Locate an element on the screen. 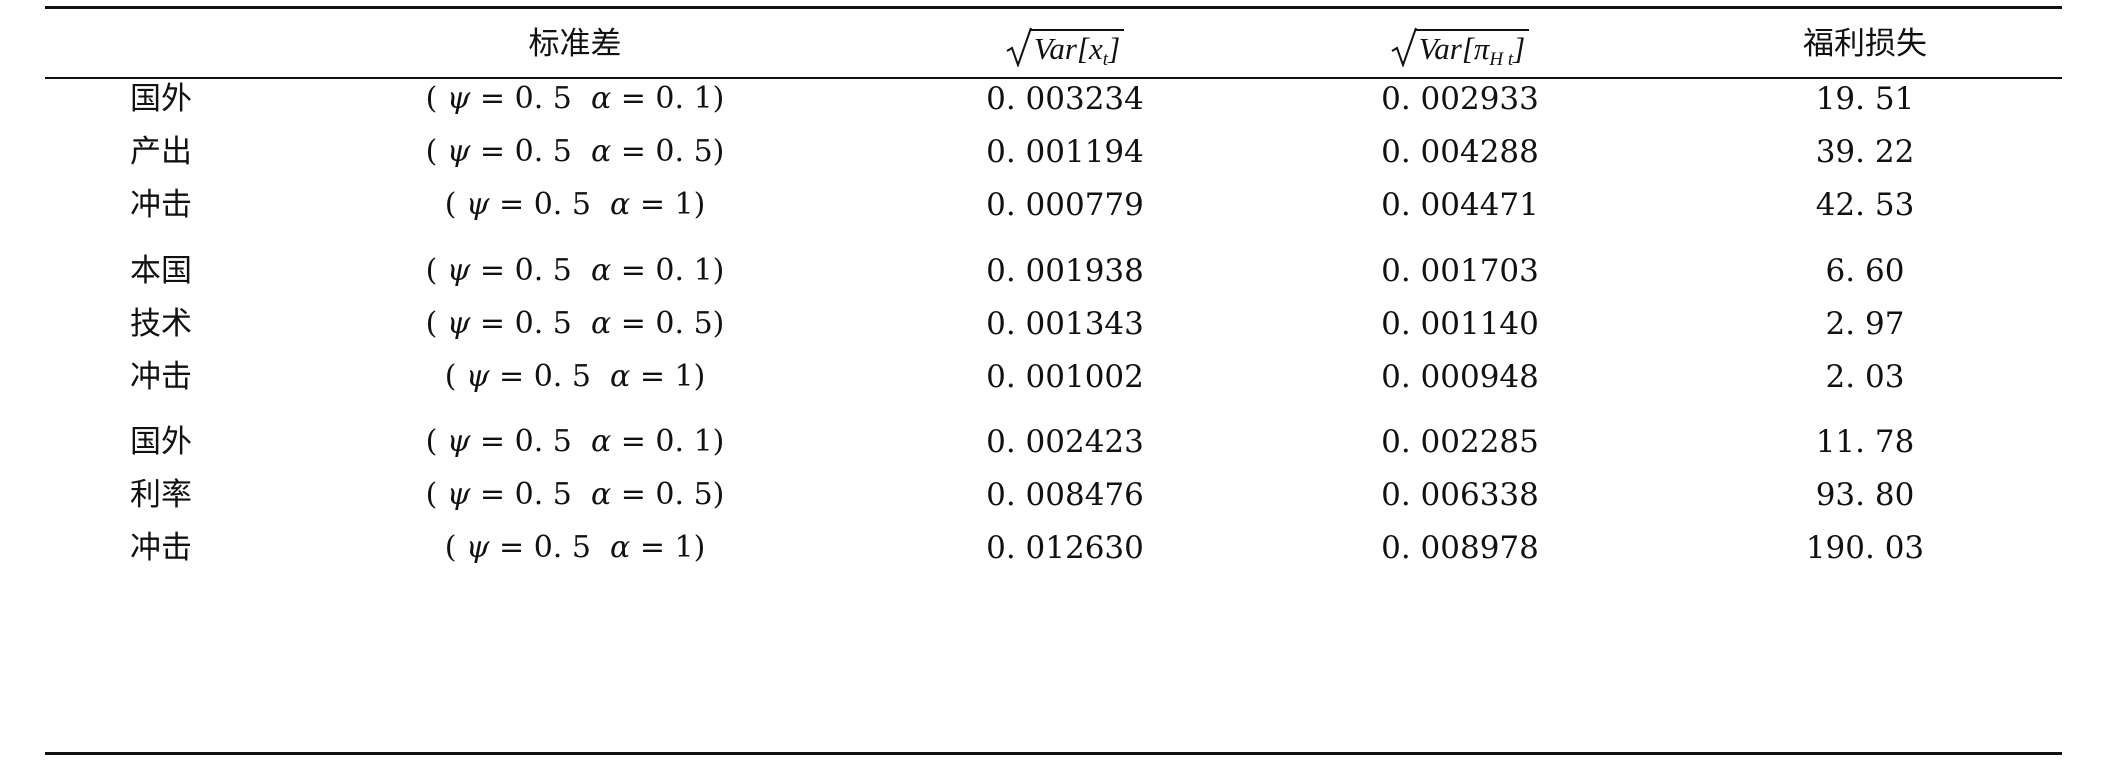 The height and width of the screenshot is (772, 2107). row-welfare-value: 6. 60 is located at coordinates (1865, 271).